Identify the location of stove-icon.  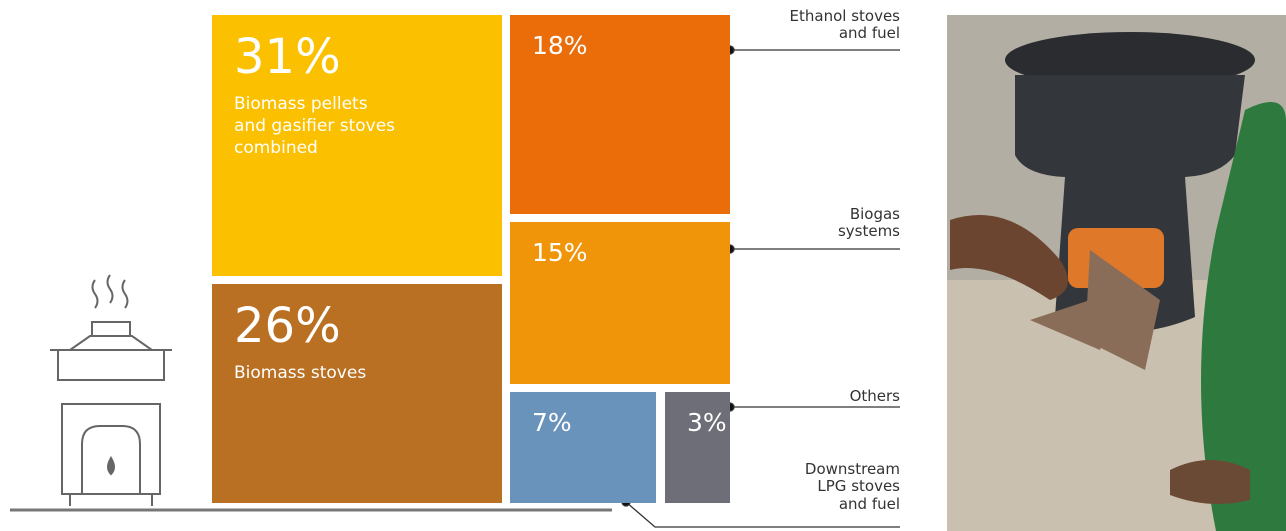
(111, 390).